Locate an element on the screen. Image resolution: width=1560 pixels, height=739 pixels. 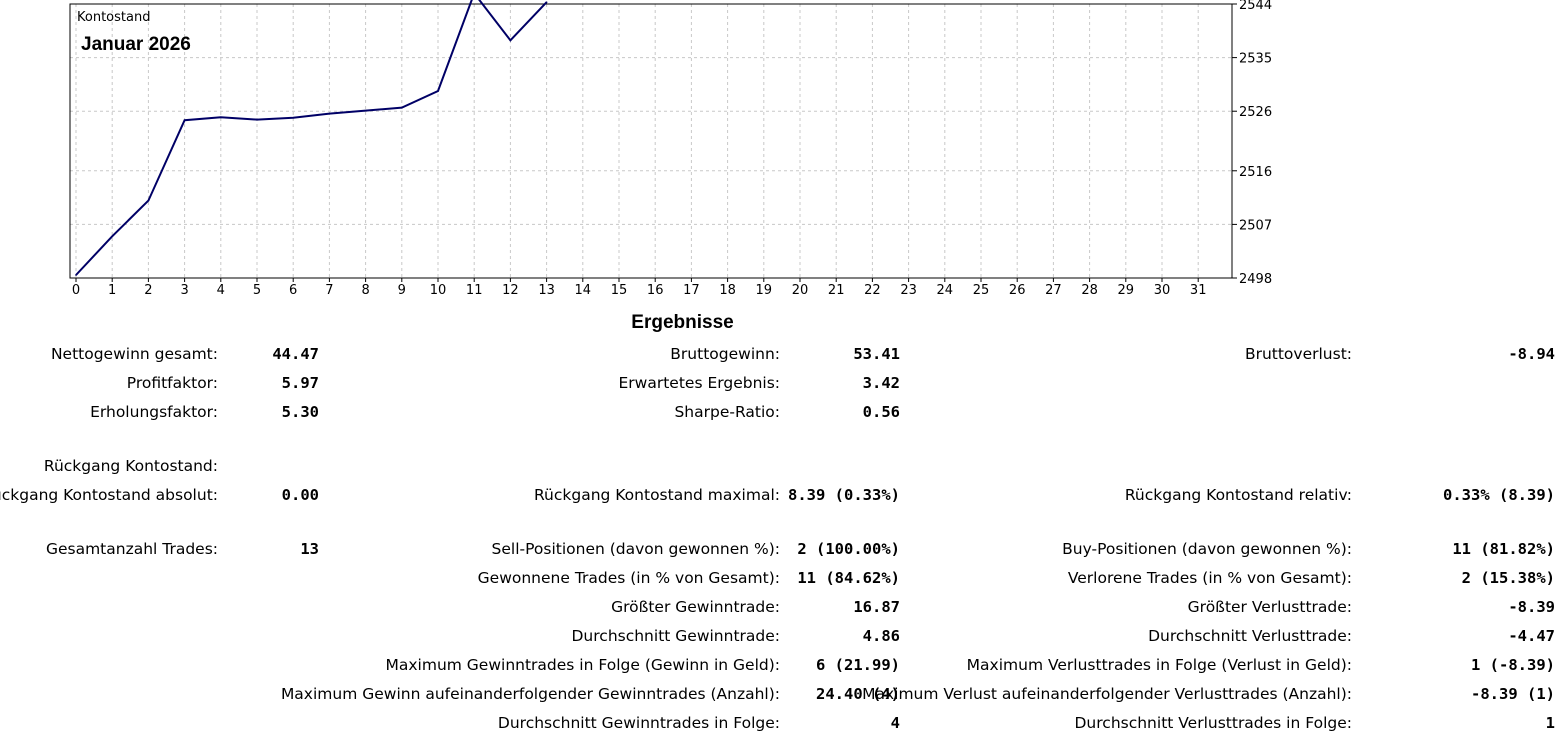
x-tick-label: 24 is located at coordinates (945, 290).